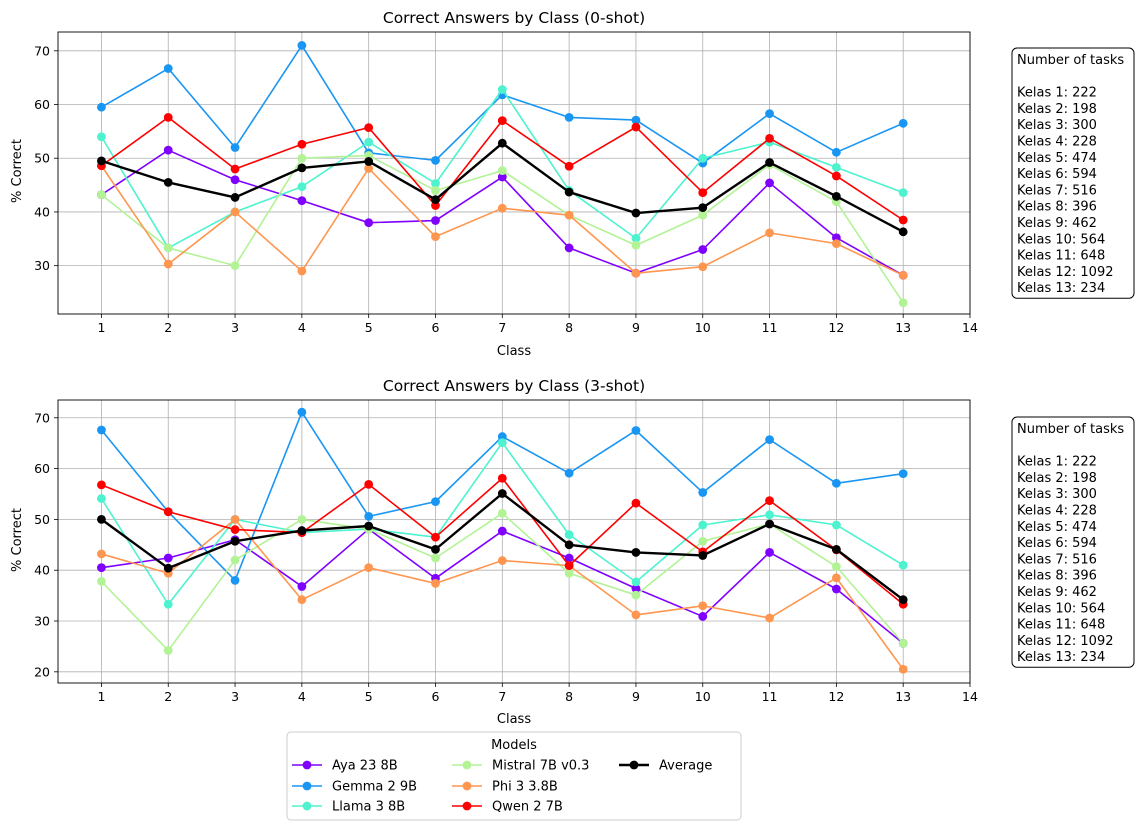 Image resolution: width=1141 pixels, height=830 pixels. Describe the element at coordinates (365, 766) in the screenshot. I see `legend-label-aya-23-8b: Aya 23 8B` at that location.